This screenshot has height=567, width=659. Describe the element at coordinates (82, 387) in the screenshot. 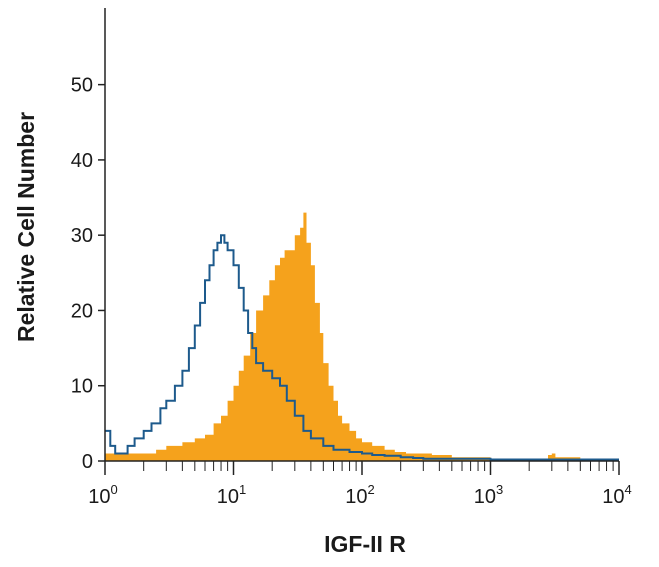

I see `y-tick-label: 10` at that location.